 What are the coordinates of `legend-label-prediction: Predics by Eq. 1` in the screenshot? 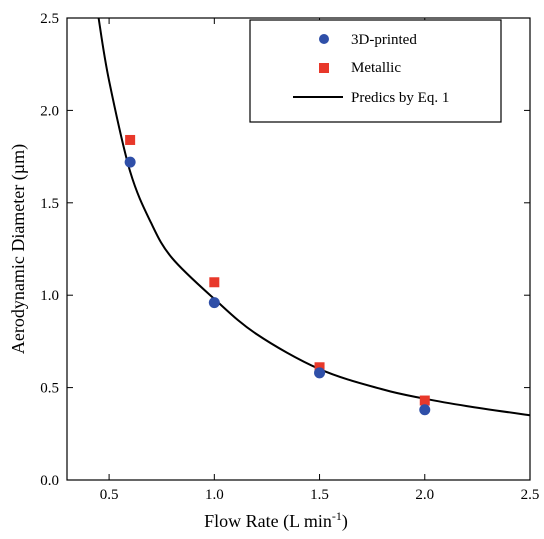 It's located at (400, 98).